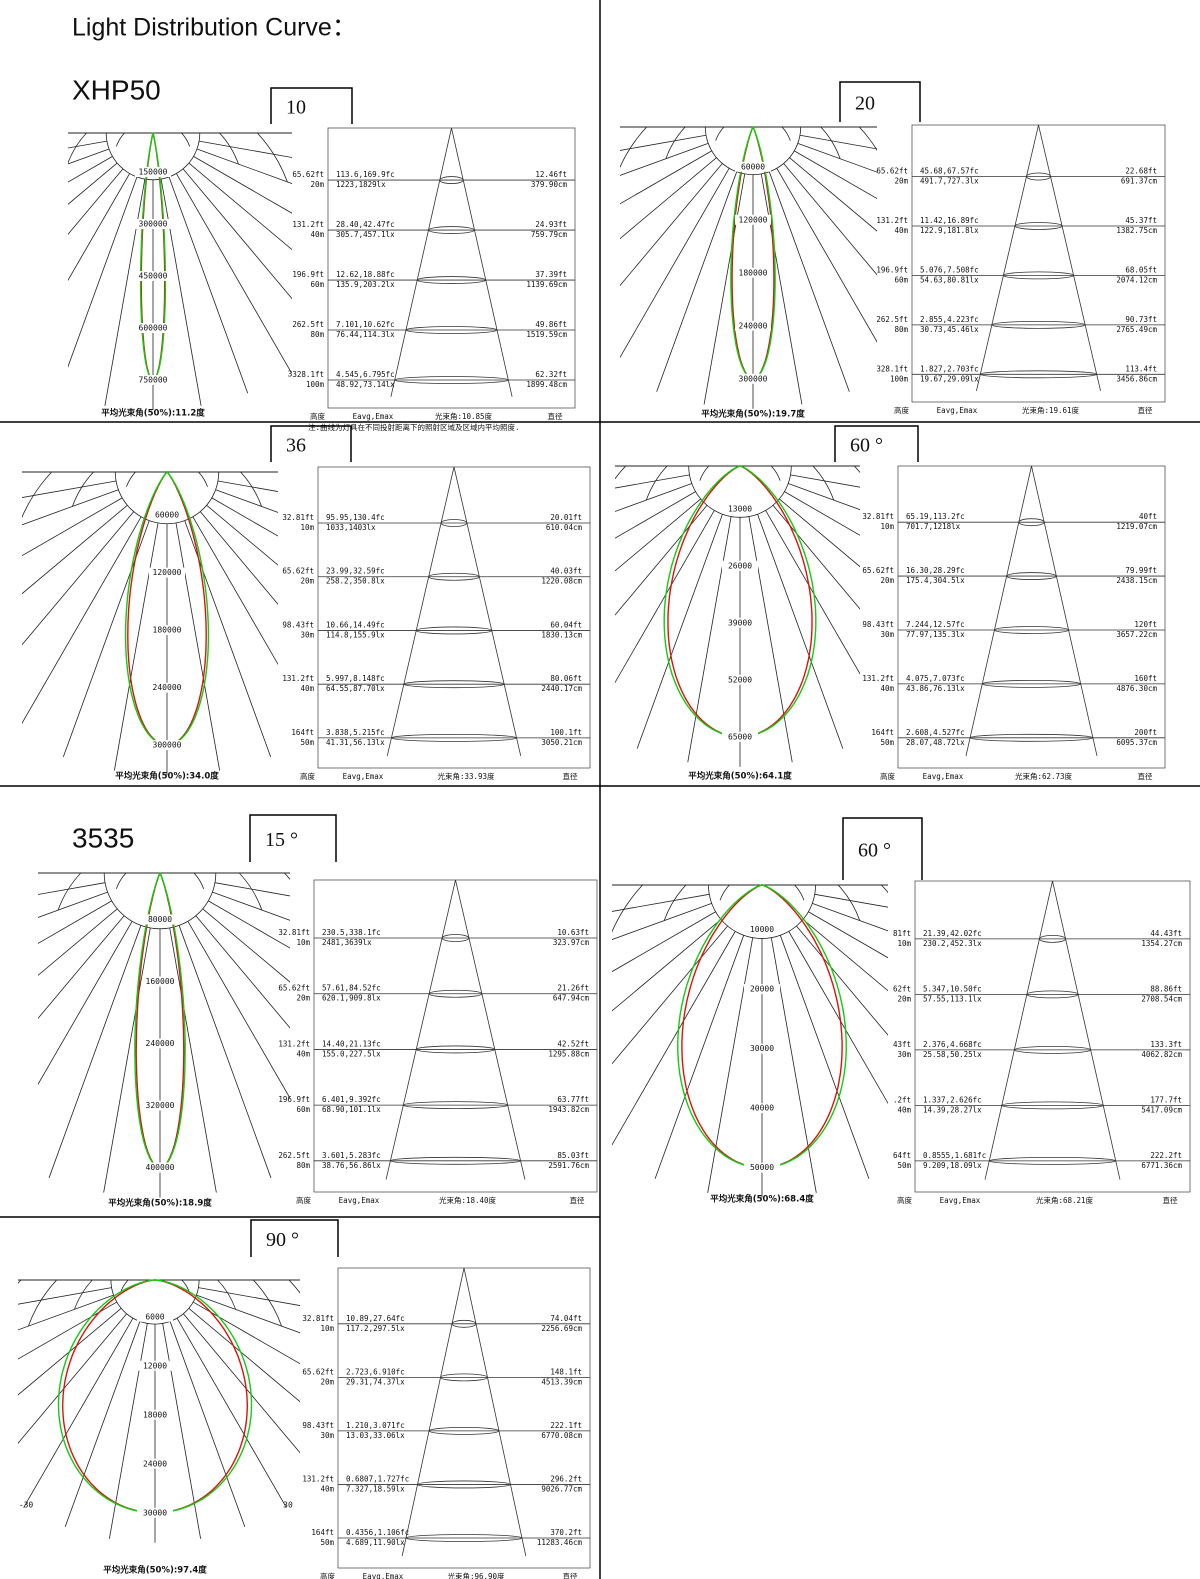  I want to click on illuminance-lx: 57.55,113.1lx, so click(952, 998).